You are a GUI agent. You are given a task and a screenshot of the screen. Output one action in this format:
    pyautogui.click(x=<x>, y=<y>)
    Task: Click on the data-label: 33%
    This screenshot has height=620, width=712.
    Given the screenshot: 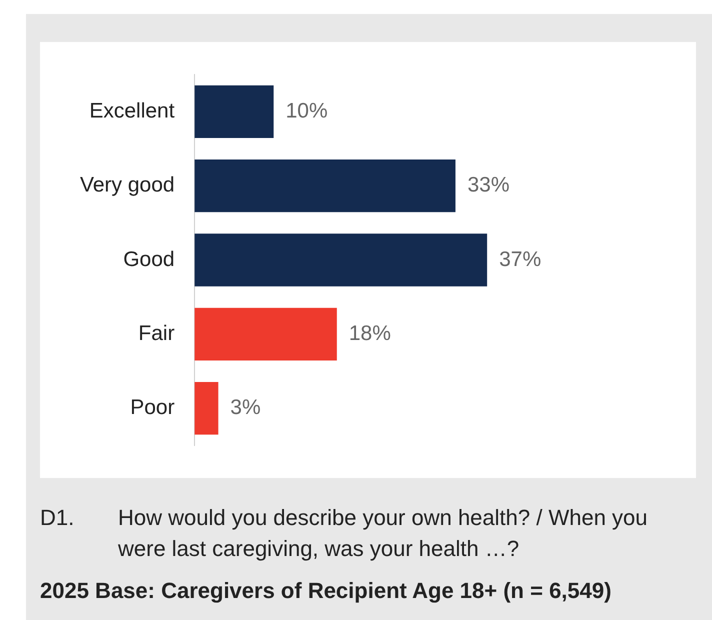 What is the action you would take?
    pyautogui.click(x=488, y=185)
    